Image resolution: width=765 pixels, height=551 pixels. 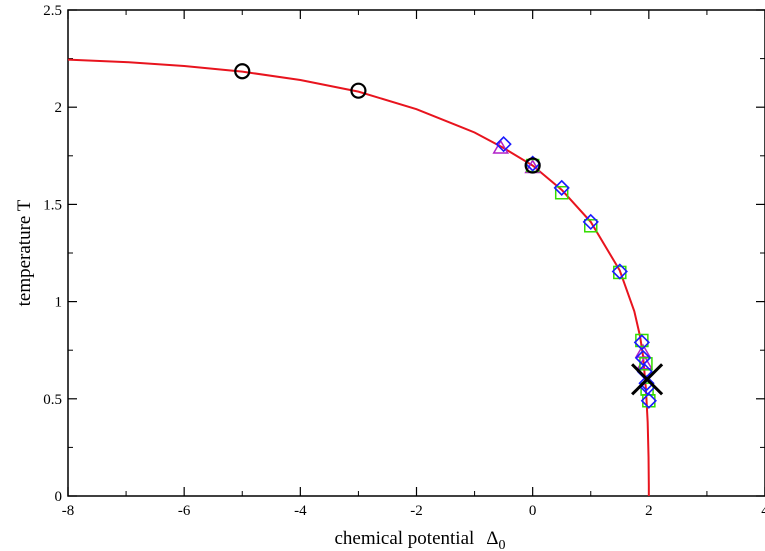 I want to click on x-tick-label: 0, so click(x=533, y=511).